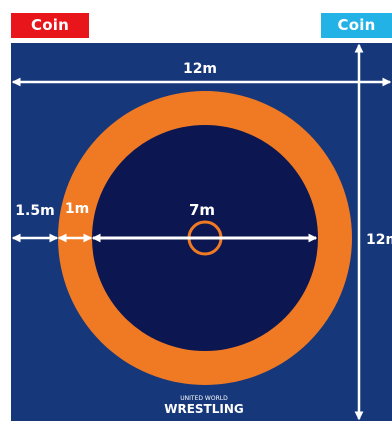 The image size is (392, 421). What do you see at coordinates (204, 398) in the screenshot?
I see `logo-top-text: UNITED WORLD` at bounding box center [204, 398].